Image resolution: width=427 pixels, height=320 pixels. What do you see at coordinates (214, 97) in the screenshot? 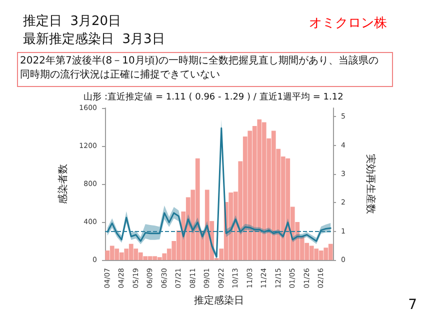
I see `text: 山形 :直近推定値 = 1.11 ( 0.96 - 1.29 ) / 直近1週平均 = 1.12` at bounding box center [214, 97].